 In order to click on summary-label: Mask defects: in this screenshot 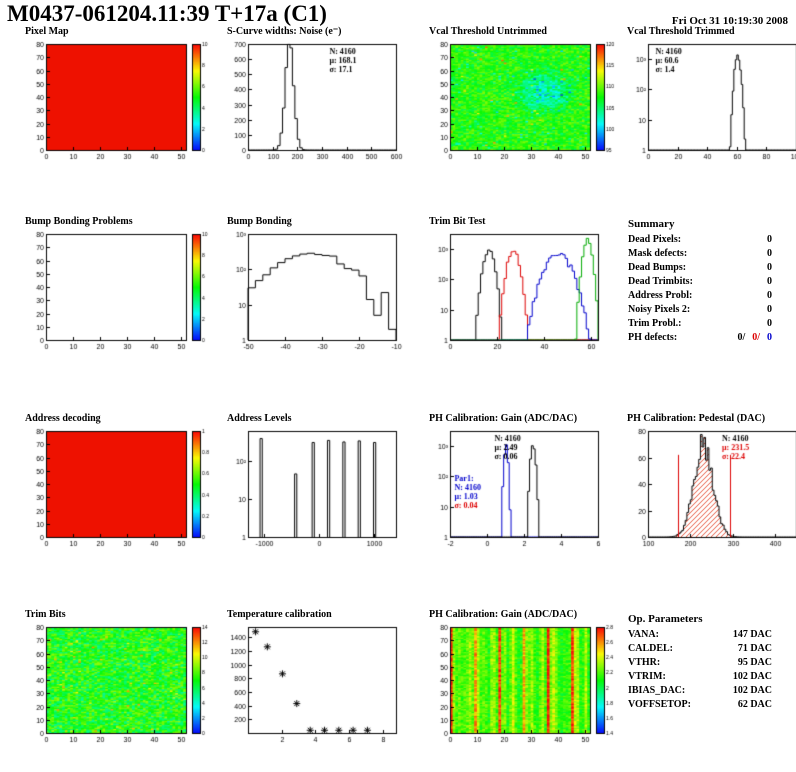, I will do `click(658, 253)`.